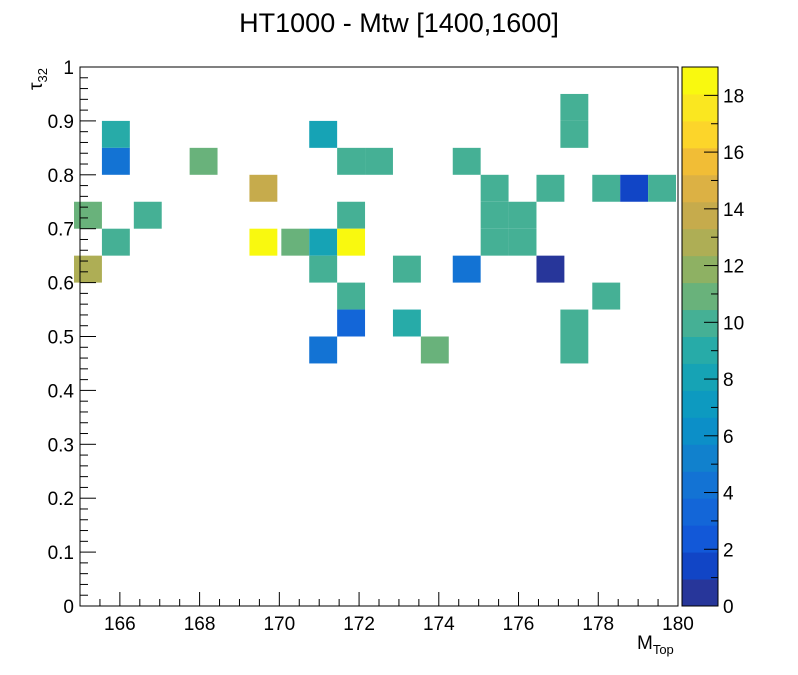 This screenshot has width=798, height=675. Describe the element at coordinates (678, 624) in the screenshot. I see `x-tick-label: 180` at that location.